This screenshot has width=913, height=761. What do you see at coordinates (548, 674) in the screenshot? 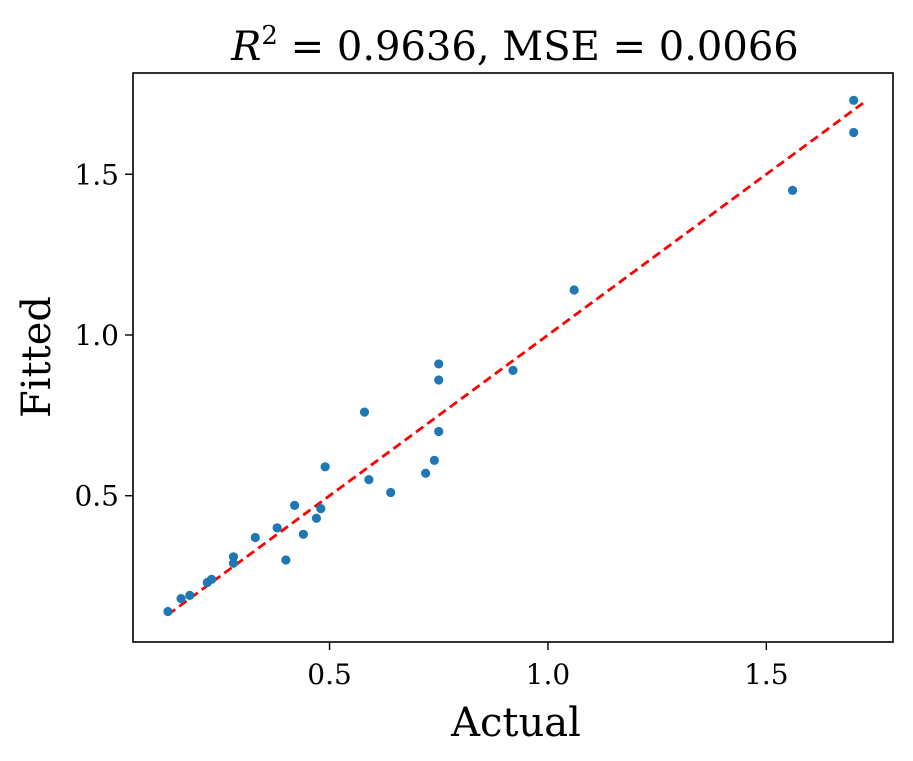
I see `x-tick-label: 1.0` at bounding box center [548, 674].